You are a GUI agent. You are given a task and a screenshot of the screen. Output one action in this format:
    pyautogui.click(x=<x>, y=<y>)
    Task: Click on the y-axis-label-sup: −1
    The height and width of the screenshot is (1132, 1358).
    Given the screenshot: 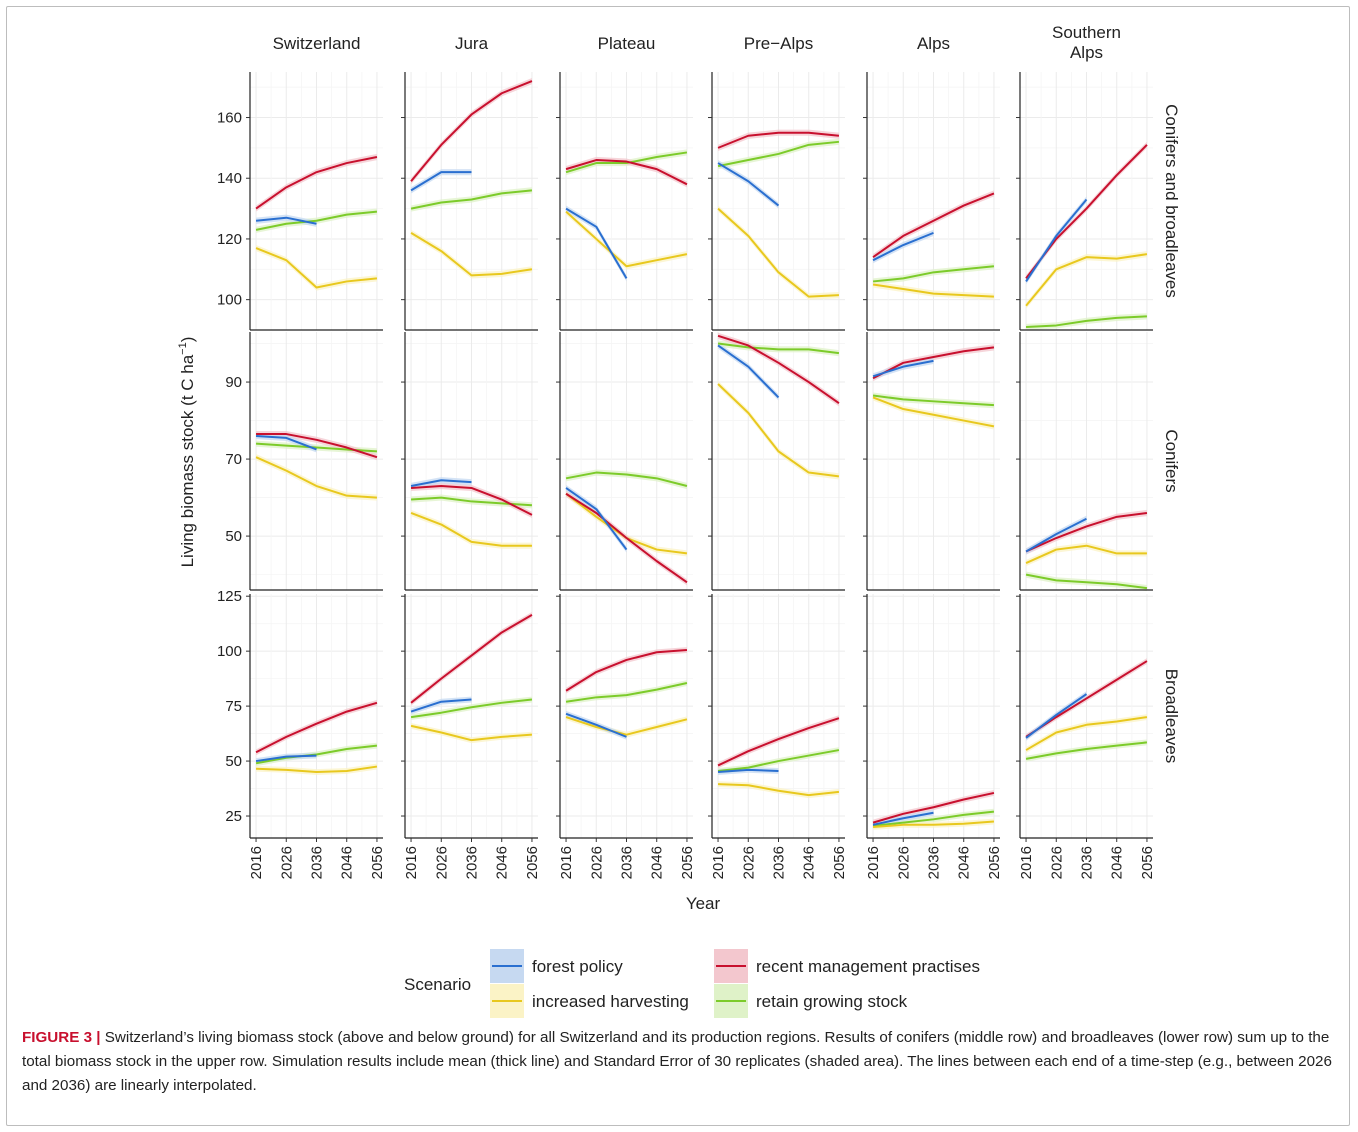 What is the action you would take?
    pyautogui.click(x=183, y=348)
    